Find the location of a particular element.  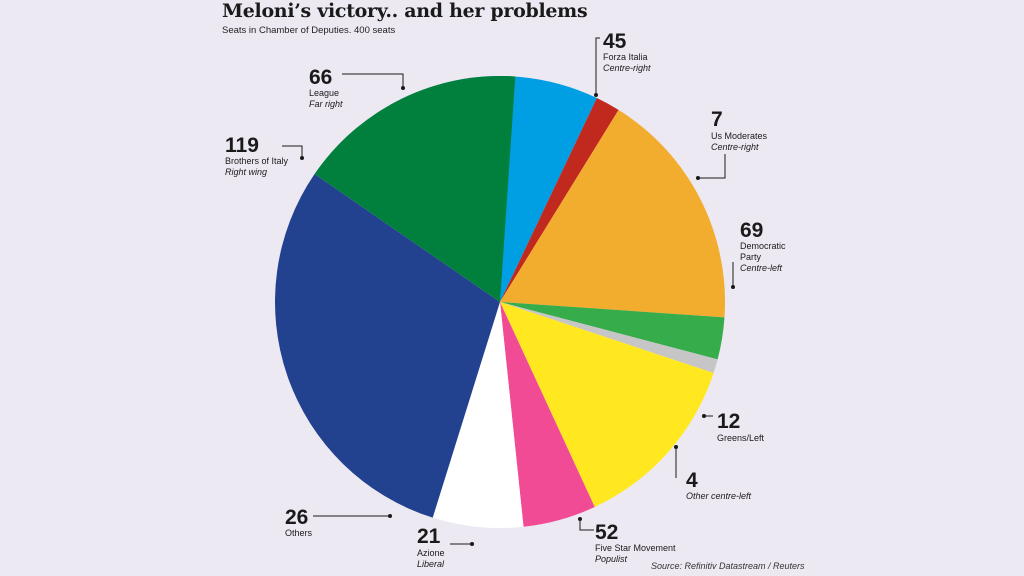

leader-line-league is located at coordinates (373, 80).